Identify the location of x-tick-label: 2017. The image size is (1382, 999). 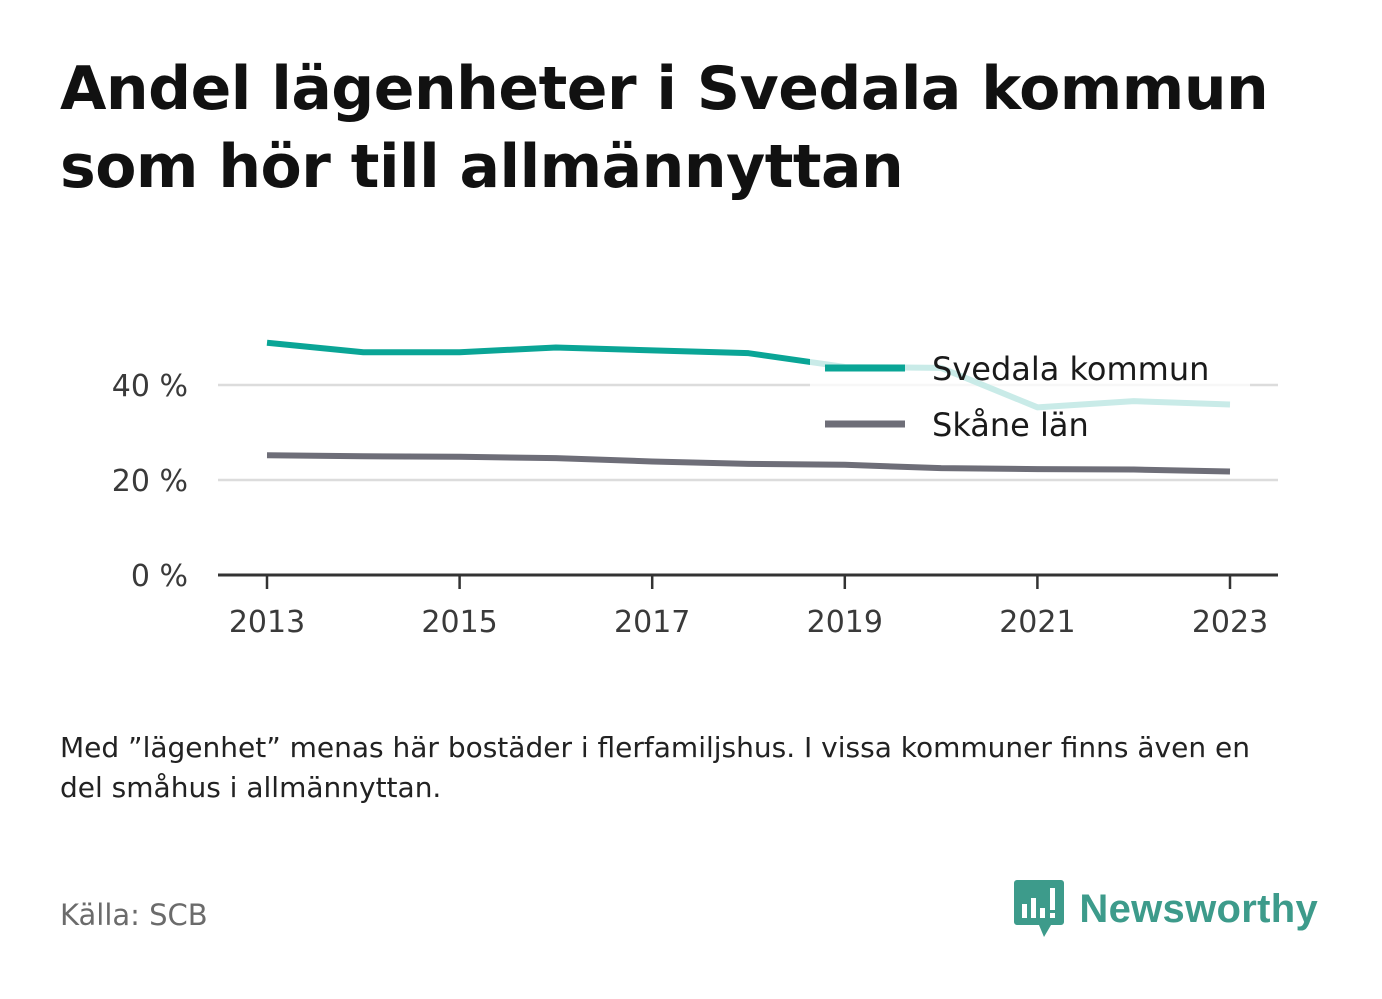
(652, 622).